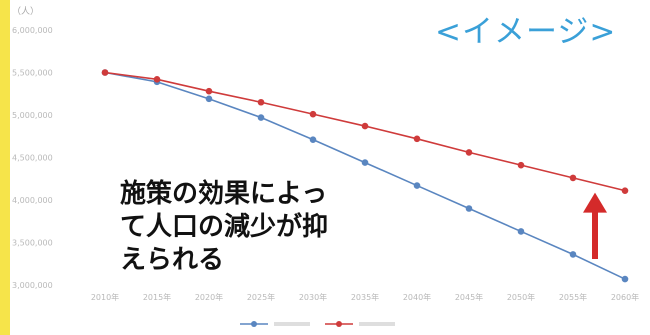 The height and width of the screenshot is (335, 650). I want to click on annotation-text: 施策の効果によっ て人口の減少が抑 えられる, so click(255, 227).